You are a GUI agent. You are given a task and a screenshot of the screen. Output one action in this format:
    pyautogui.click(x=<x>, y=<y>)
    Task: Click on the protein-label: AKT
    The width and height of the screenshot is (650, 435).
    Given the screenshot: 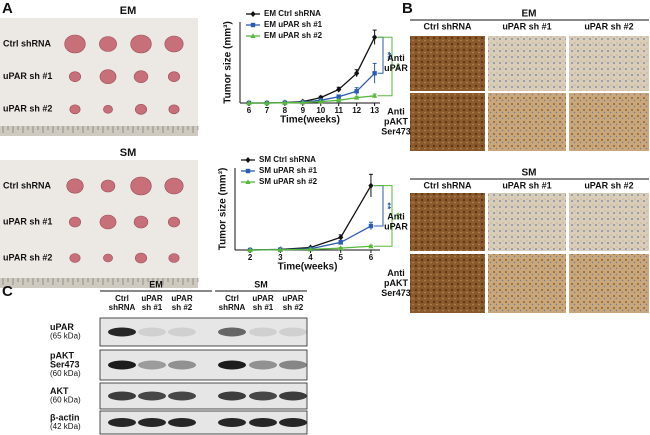 What is the action you would take?
    pyautogui.click(x=59, y=391)
    